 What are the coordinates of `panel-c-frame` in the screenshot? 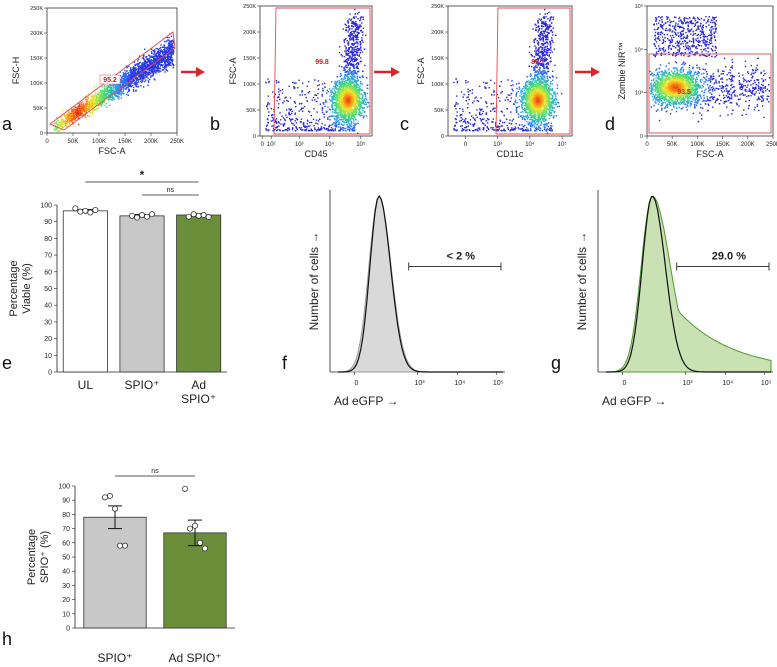 It's located at (510, 71).